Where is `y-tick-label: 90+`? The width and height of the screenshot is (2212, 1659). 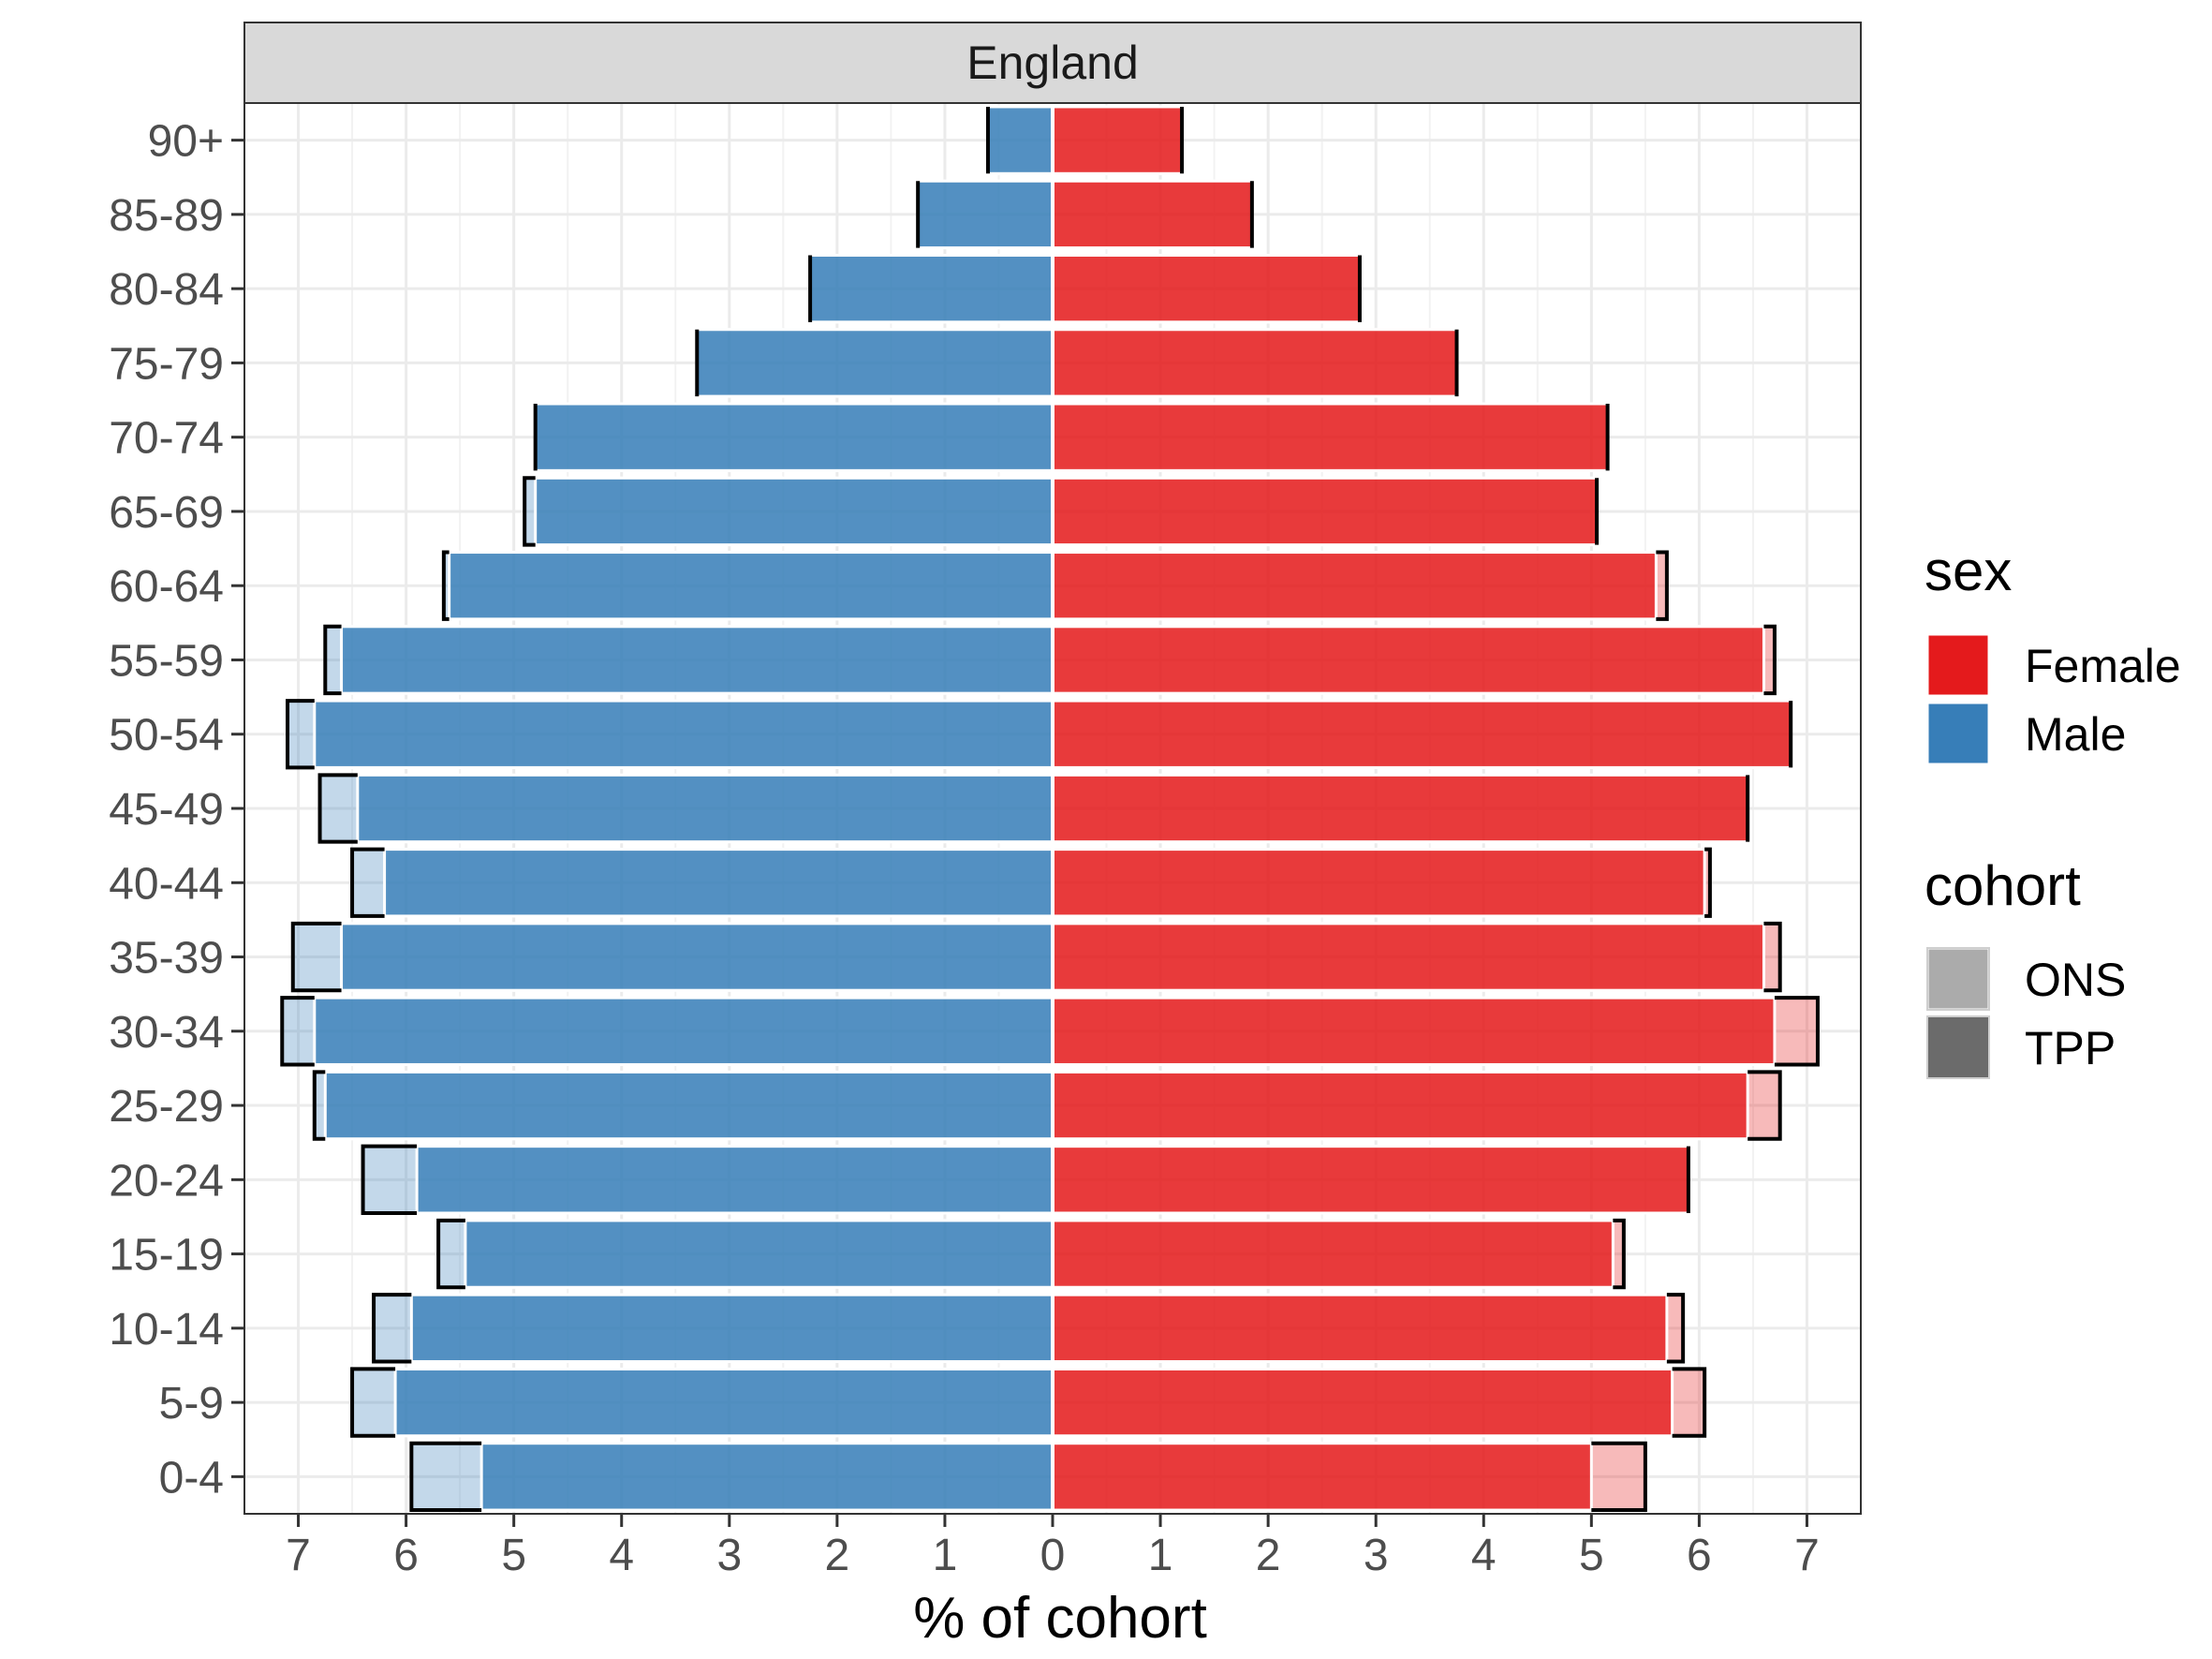 y-tick-label: 90+ is located at coordinates (186, 142).